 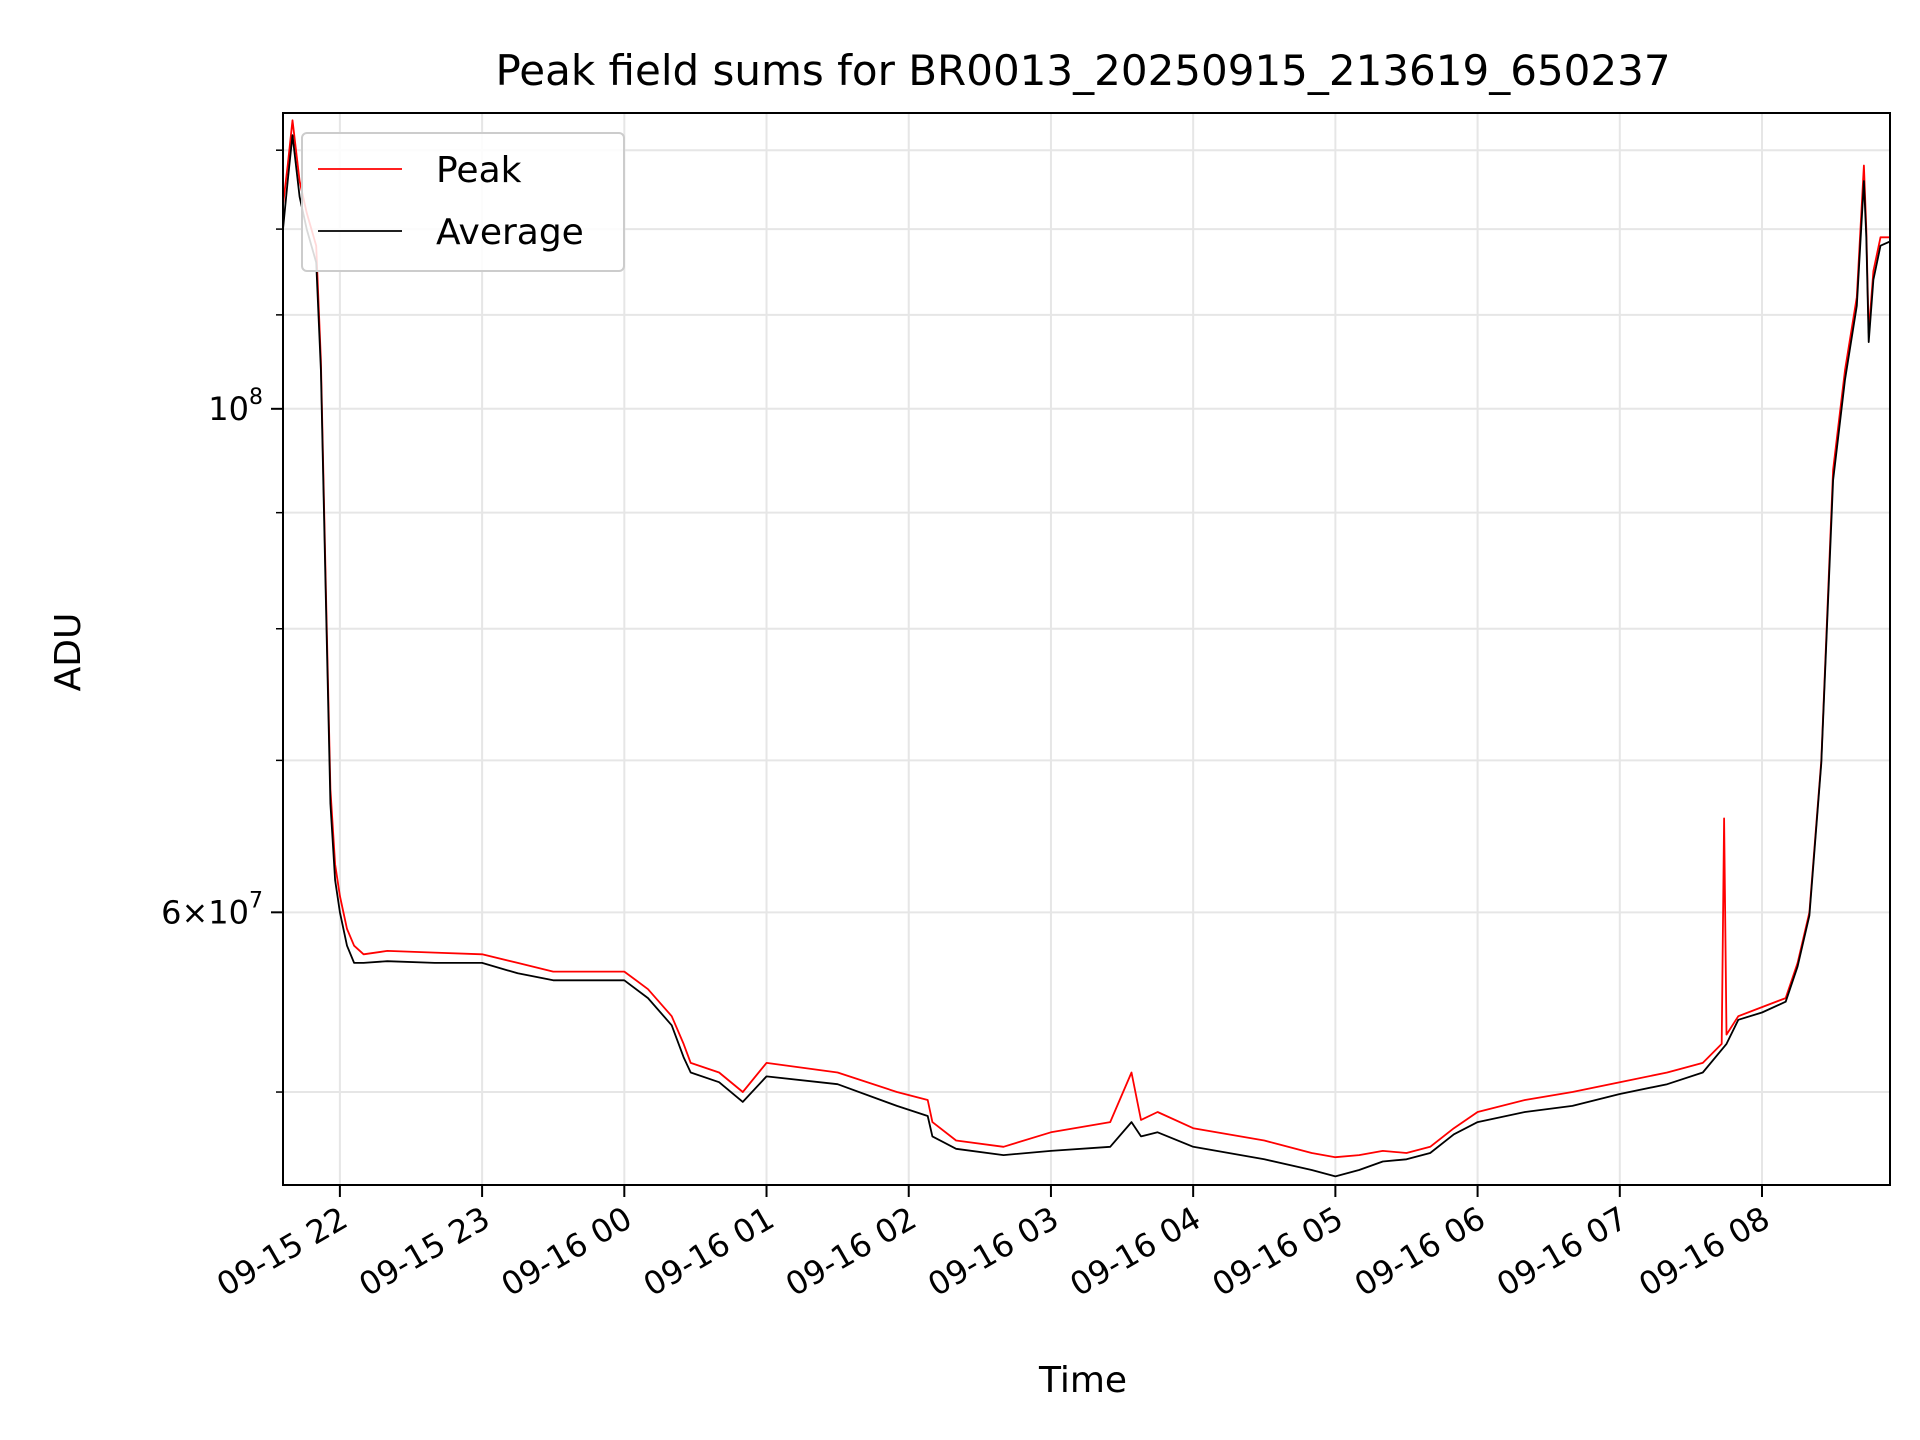 What do you see at coordinates (1278, 1251) in the screenshot?
I see `x-tick-label: 09-16 05` at bounding box center [1278, 1251].